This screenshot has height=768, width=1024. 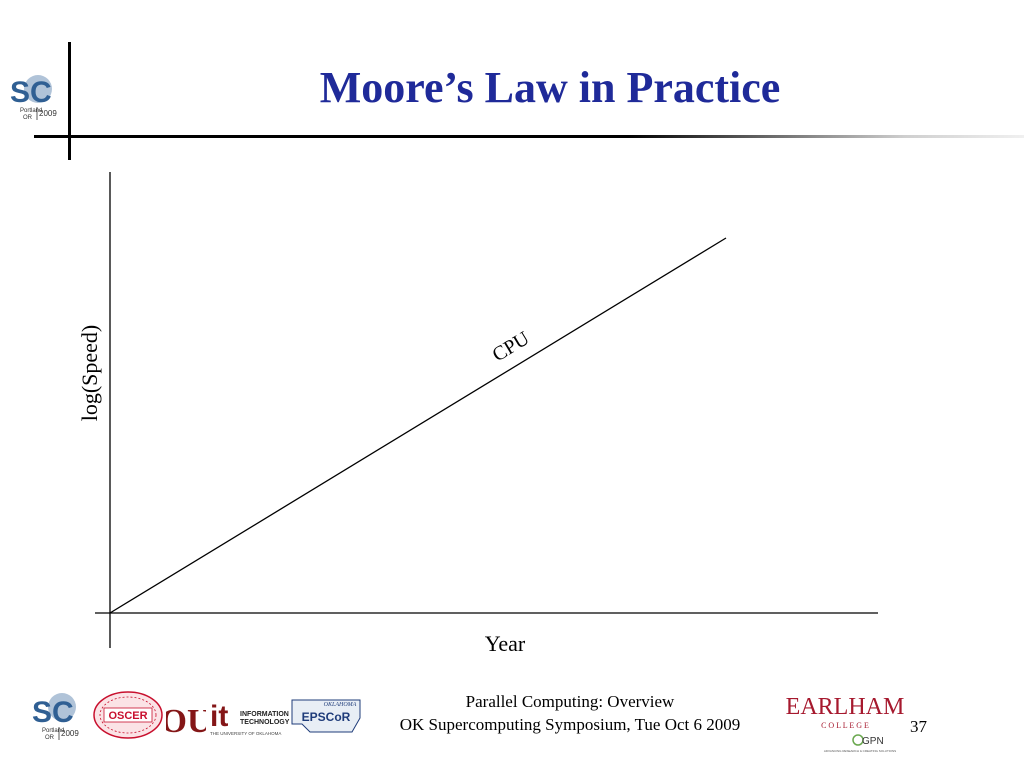 I want to click on title-horizontal-rule, so click(x=529, y=136).